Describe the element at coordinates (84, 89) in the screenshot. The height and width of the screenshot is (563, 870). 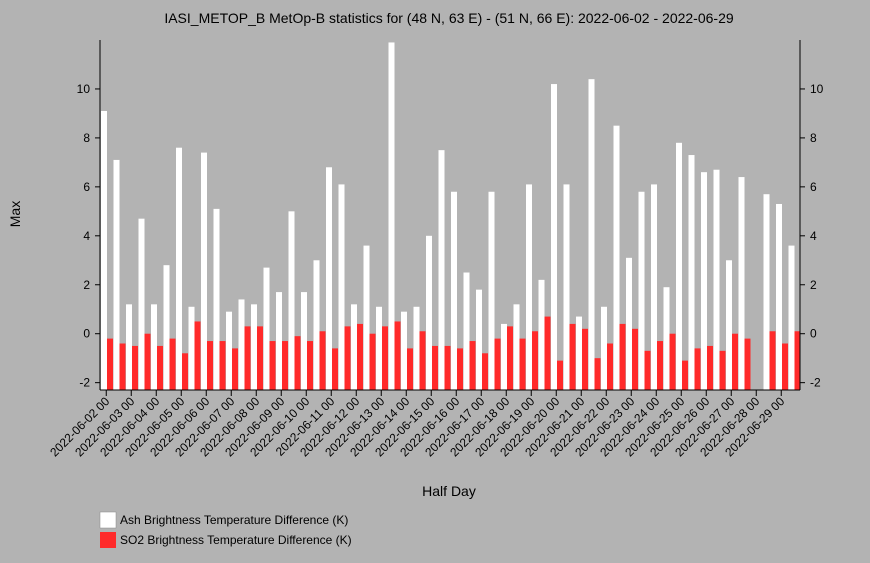
I see `y-tick-label-left: 10` at that location.